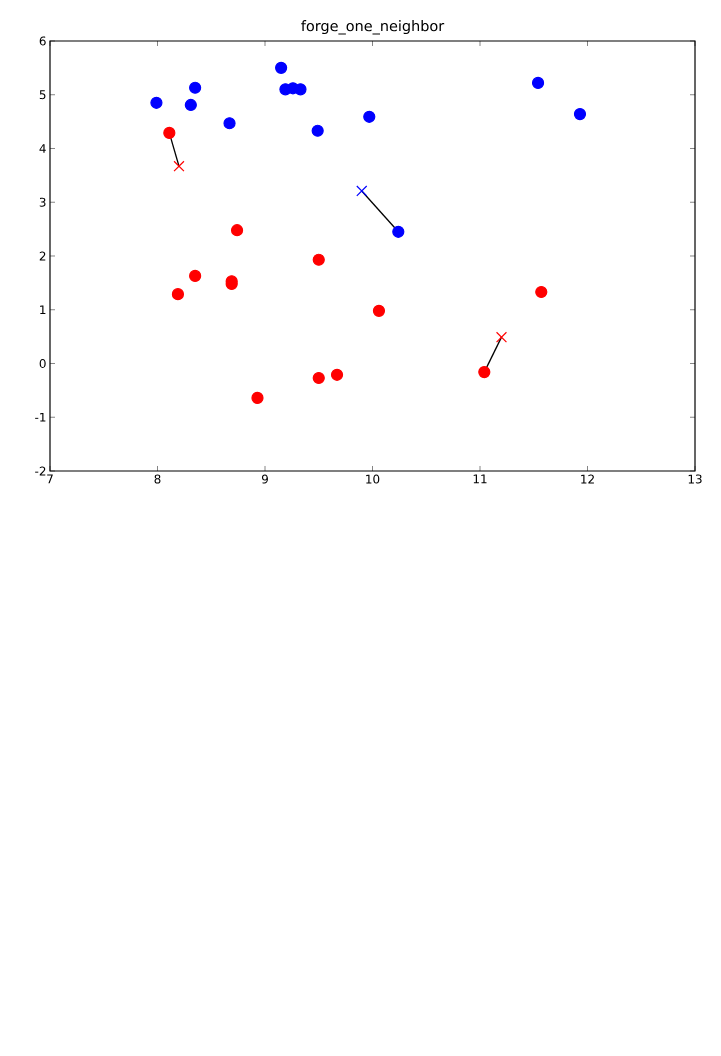 This screenshot has width=721, height=1056. Describe the element at coordinates (157, 479) in the screenshot. I see `x-tick-label: 8` at that location.